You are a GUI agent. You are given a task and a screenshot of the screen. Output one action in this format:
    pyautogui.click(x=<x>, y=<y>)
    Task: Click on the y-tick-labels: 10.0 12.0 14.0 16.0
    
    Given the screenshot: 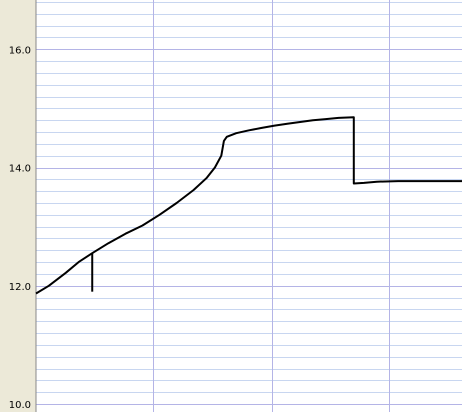 What is the action you would take?
    pyautogui.click(x=20, y=228)
    